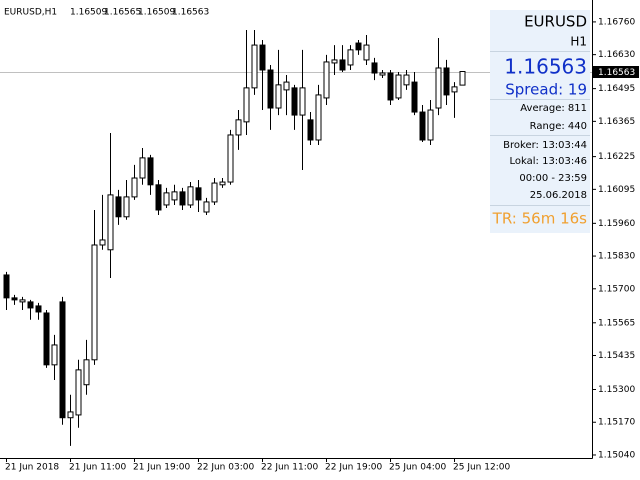 The width and height of the screenshot is (640, 480). Describe the element at coordinates (545, 145) in the screenshot. I see `panel-broker-time: Broker: 13:03:44` at that location.